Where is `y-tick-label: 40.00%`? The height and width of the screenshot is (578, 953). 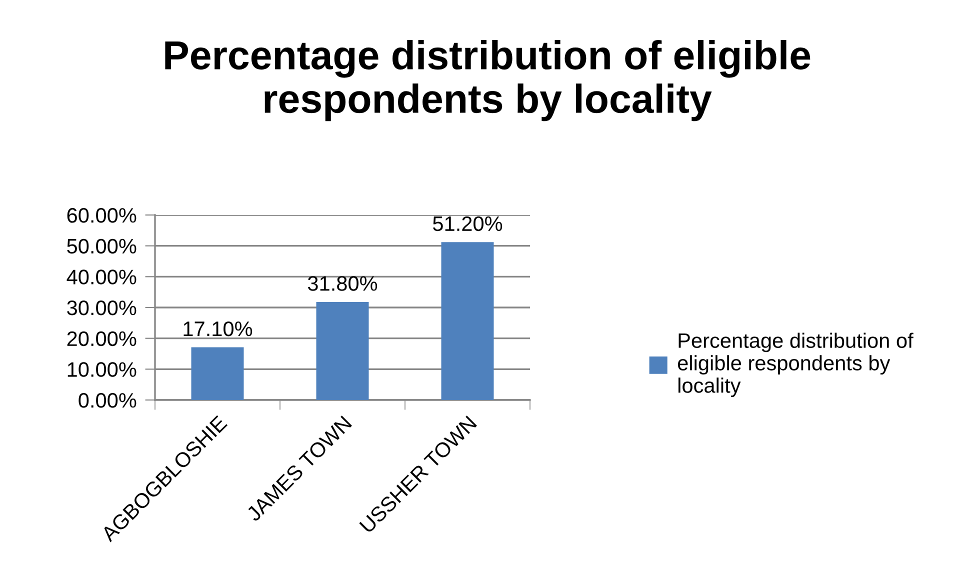 y-tick-label: 40.00% is located at coordinates (101, 277).